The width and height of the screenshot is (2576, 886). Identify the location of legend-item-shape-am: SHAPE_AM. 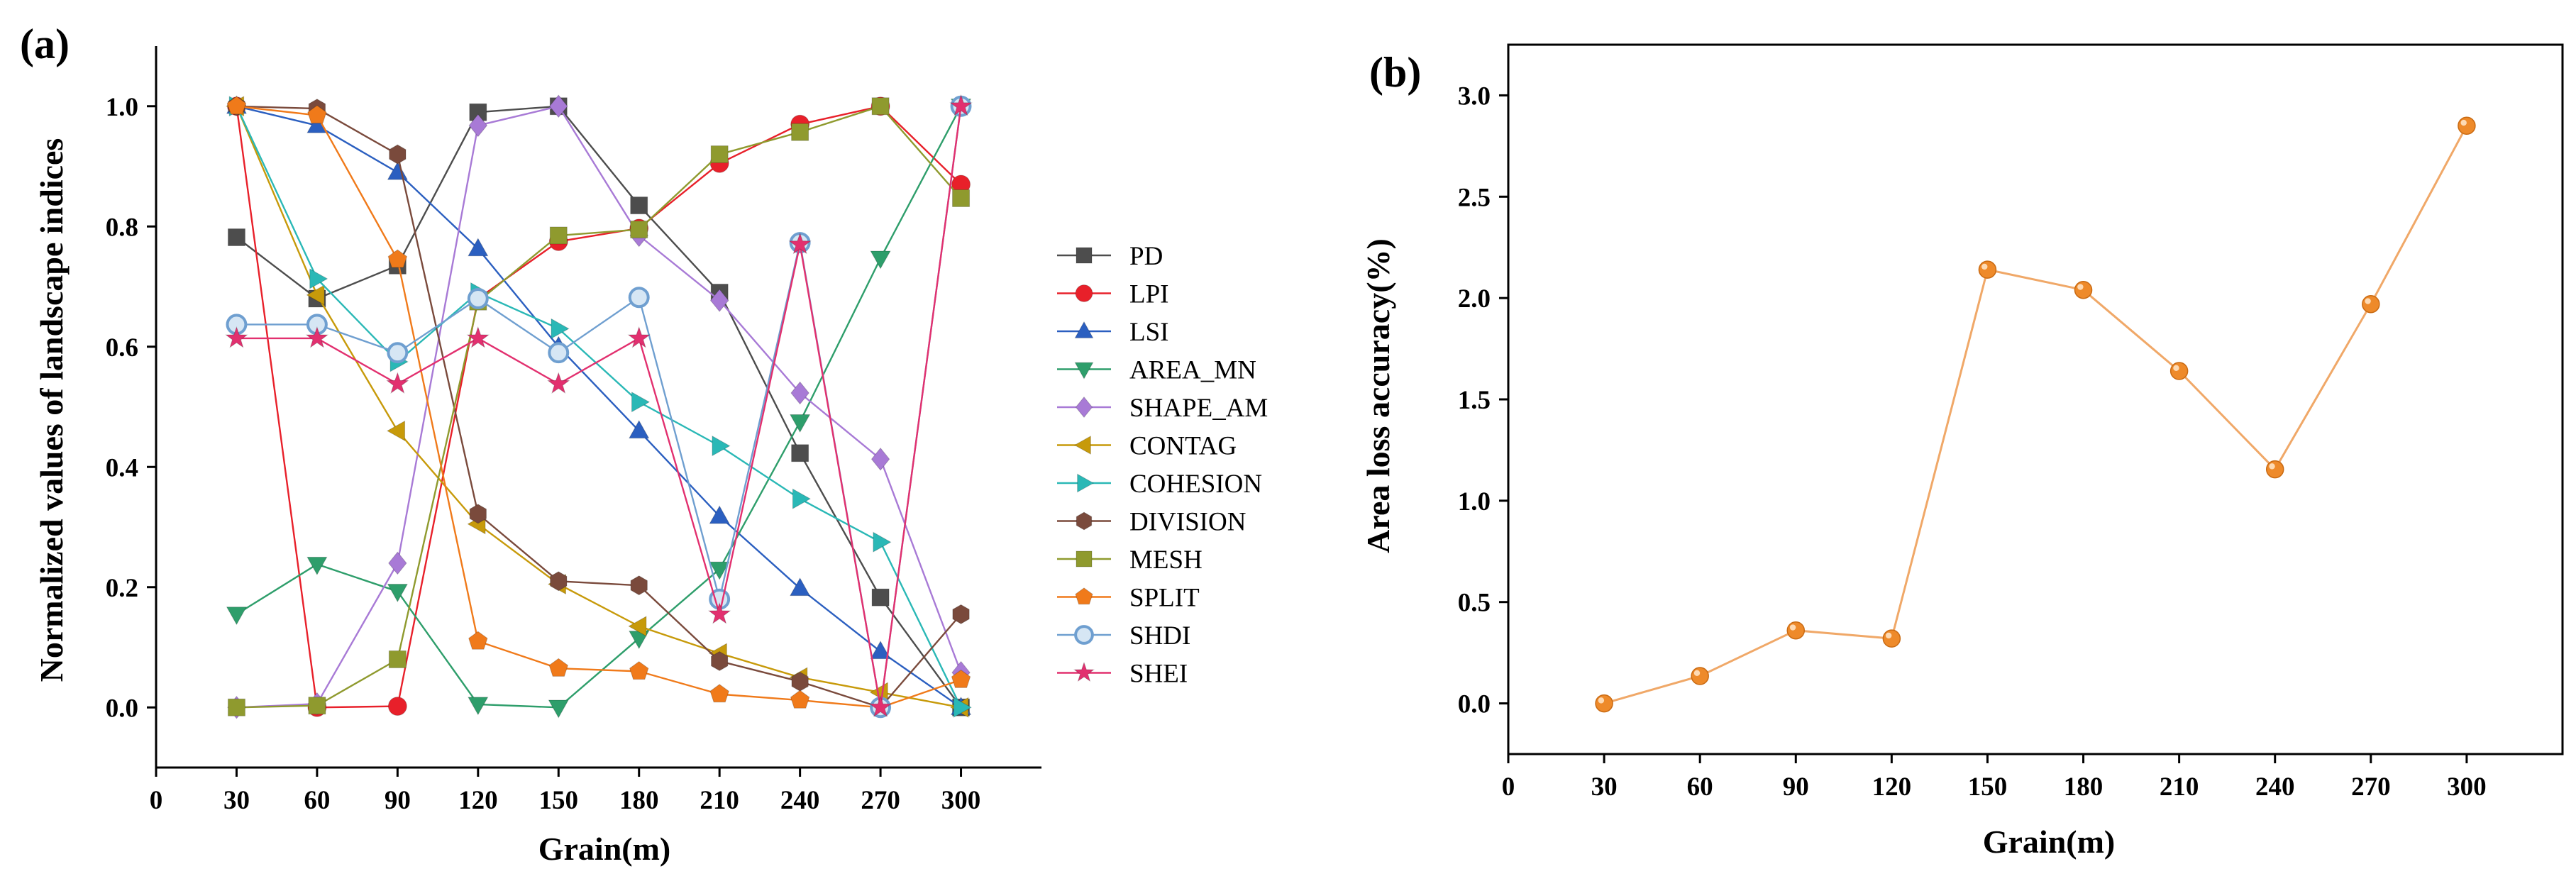
(1162, 408).